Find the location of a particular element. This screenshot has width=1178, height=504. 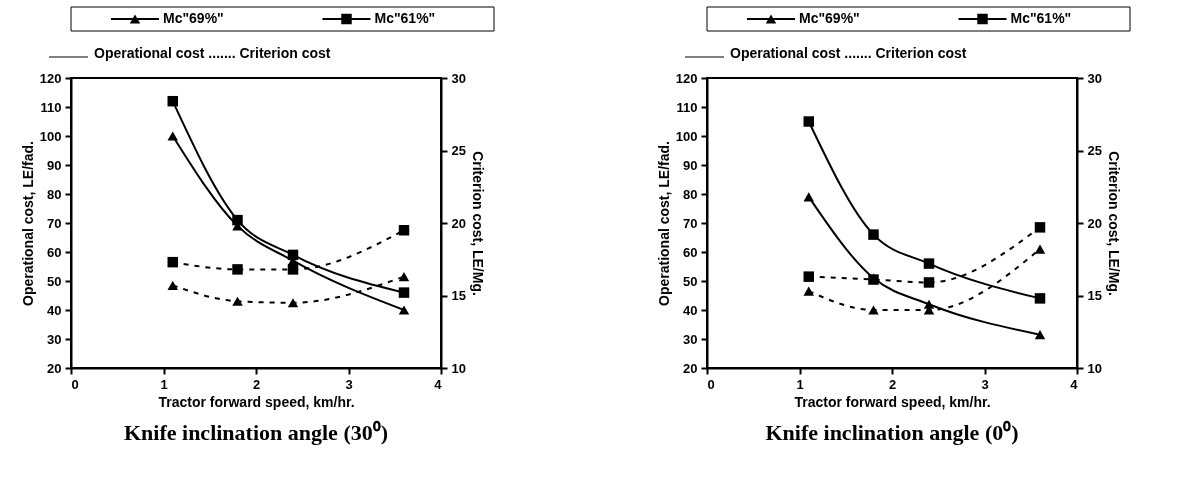

text: Knife inclination angle (0⁰) is located at coordinates (892, 432).